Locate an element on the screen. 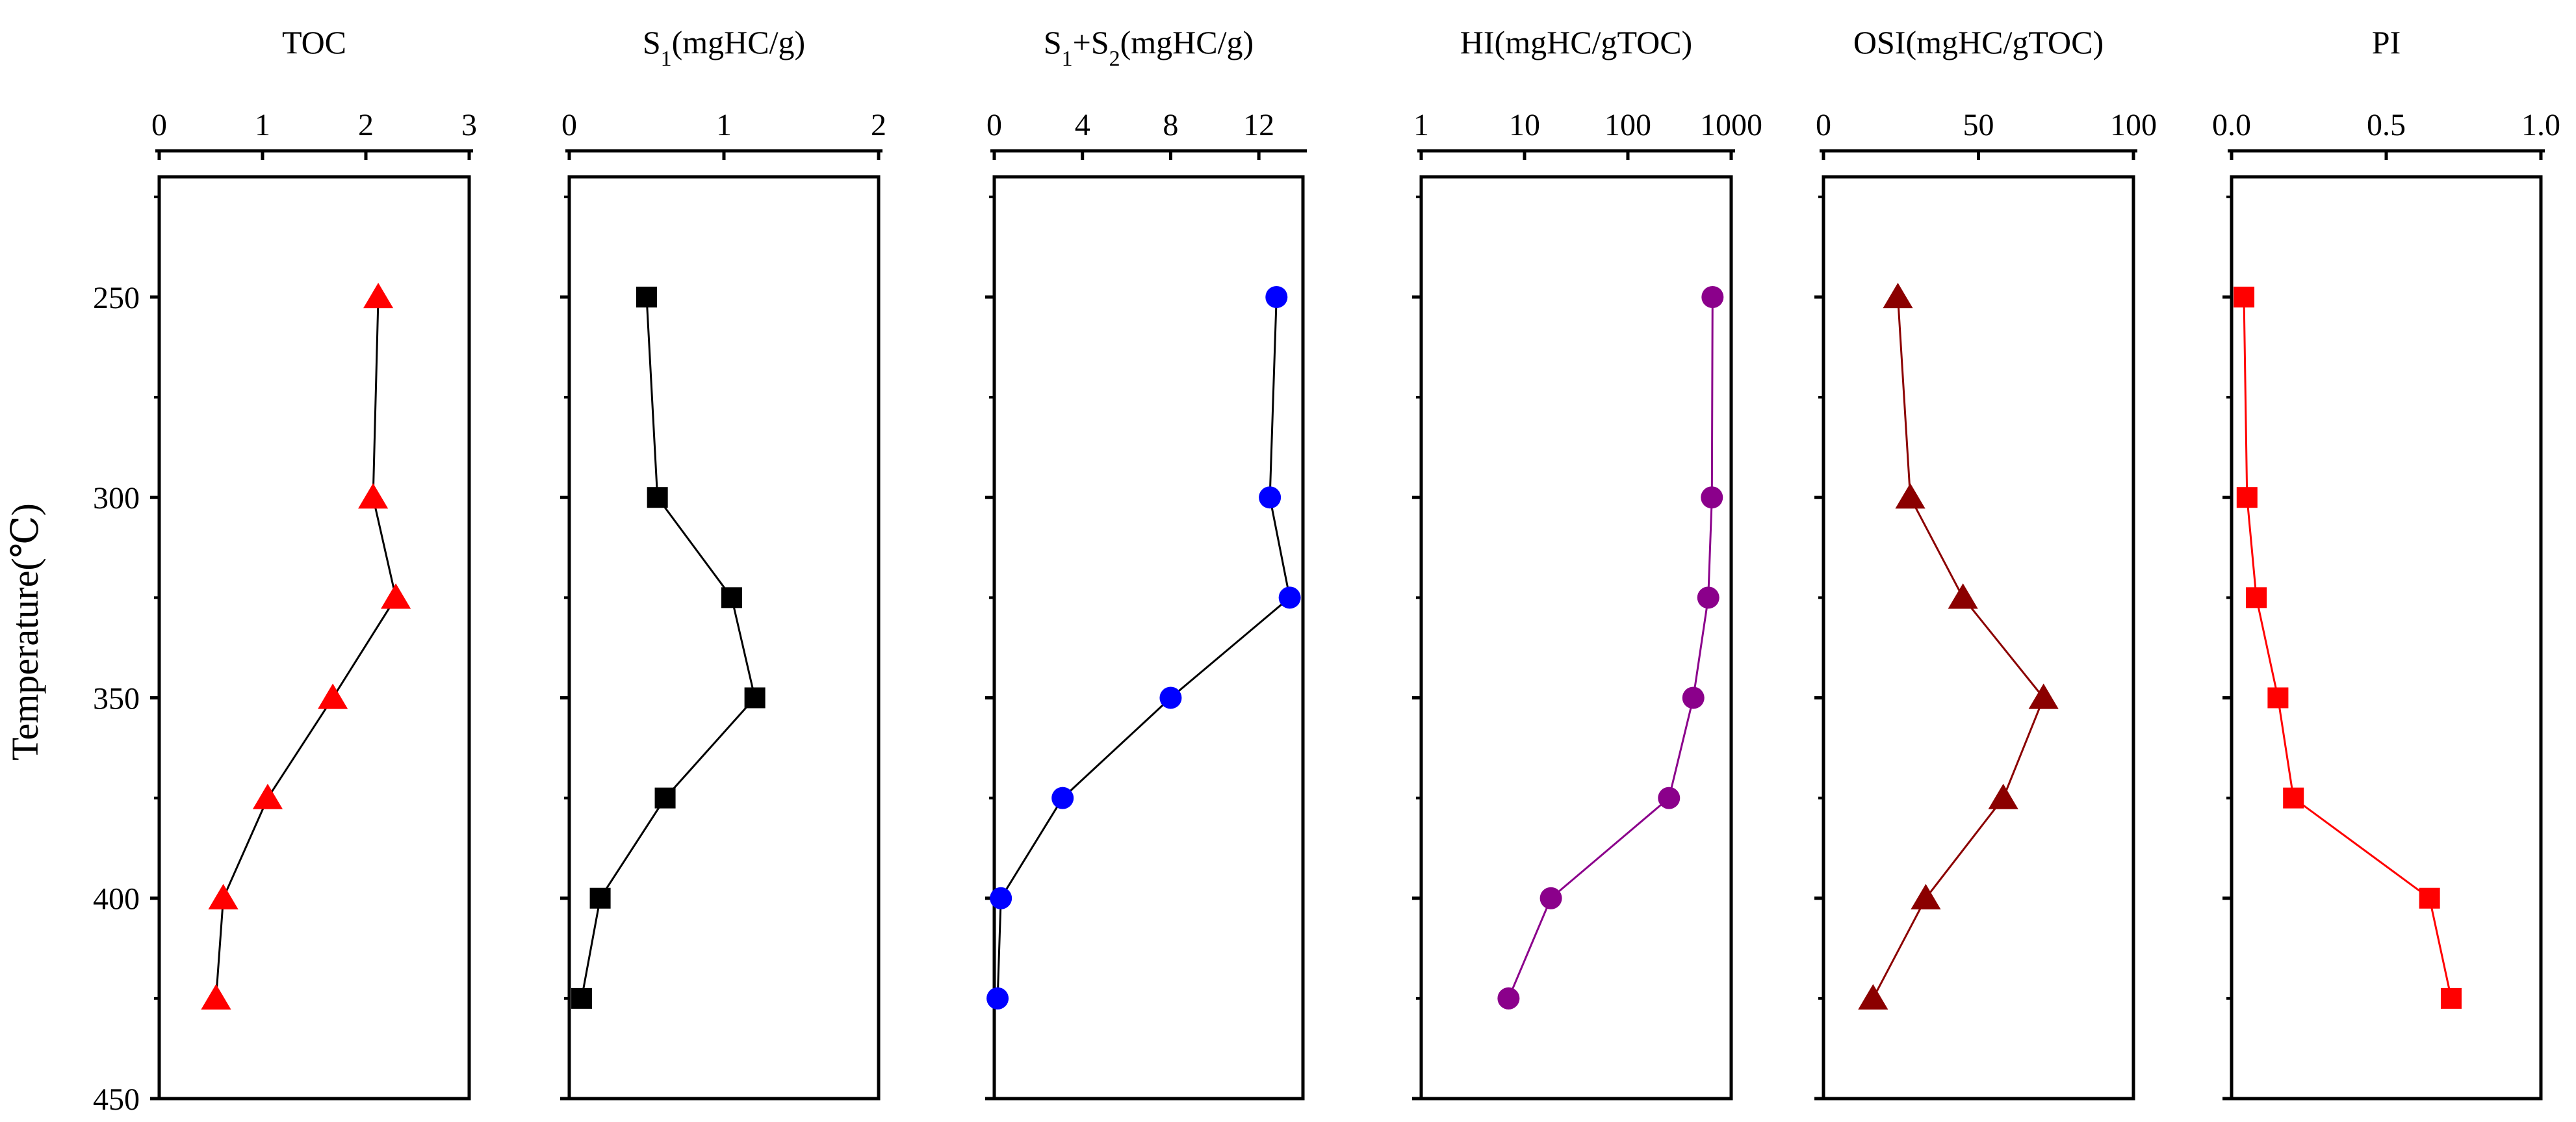 Image resolution: width=2576 pixels, height=1122 pixels. x-tick-label: 1000 is located at coordinates (1731, 125).